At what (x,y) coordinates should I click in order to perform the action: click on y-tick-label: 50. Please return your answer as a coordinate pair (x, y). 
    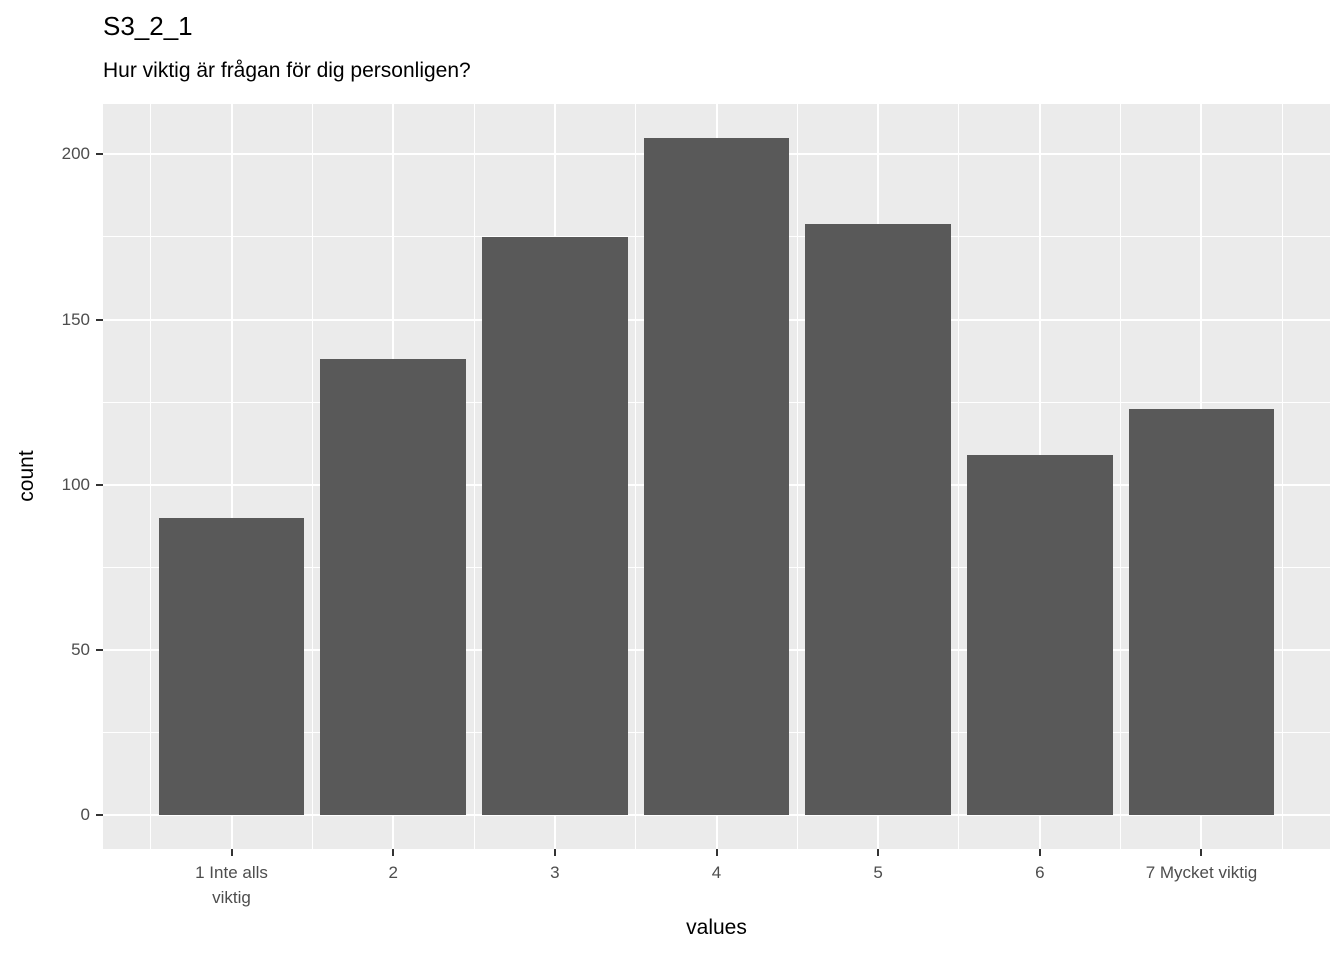
    Looking at the image, I should click on (80, 649).